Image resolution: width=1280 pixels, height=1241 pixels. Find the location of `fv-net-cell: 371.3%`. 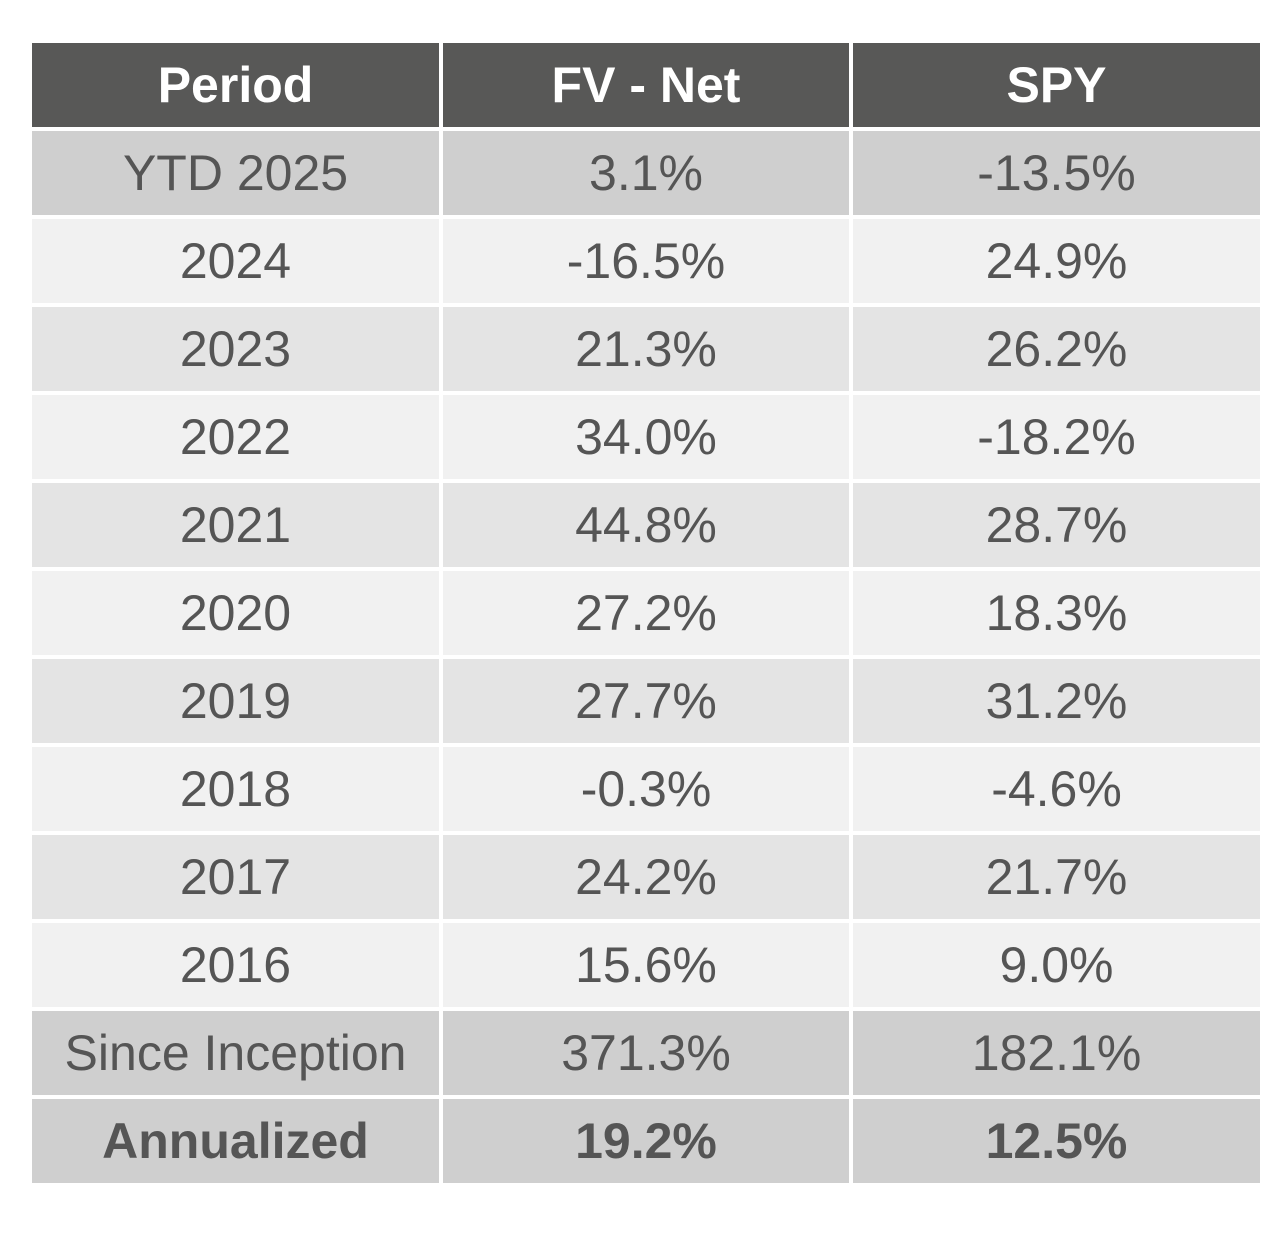

fv-net-cell: 371.3% is located at coordinates (646, 1053).